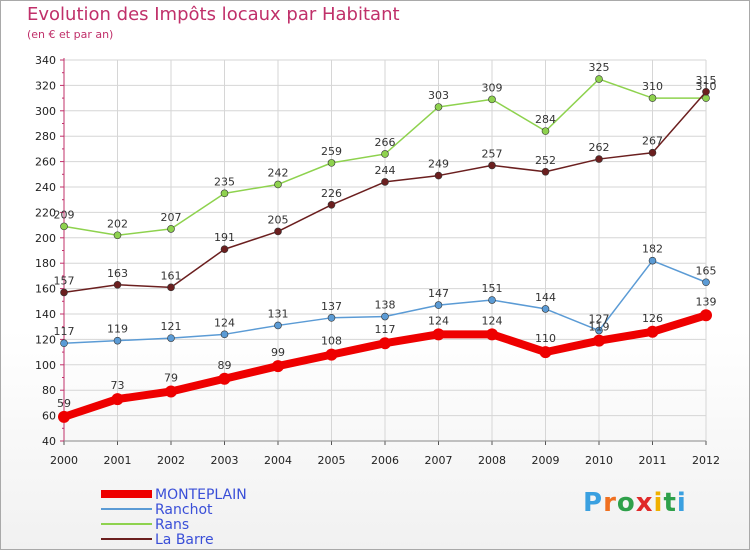 The width and height of the screenshot is (750, 550). Describe the element at coordinates (331, 341) in the screenshot. I see `data-label-monteplain: 108` at that location.